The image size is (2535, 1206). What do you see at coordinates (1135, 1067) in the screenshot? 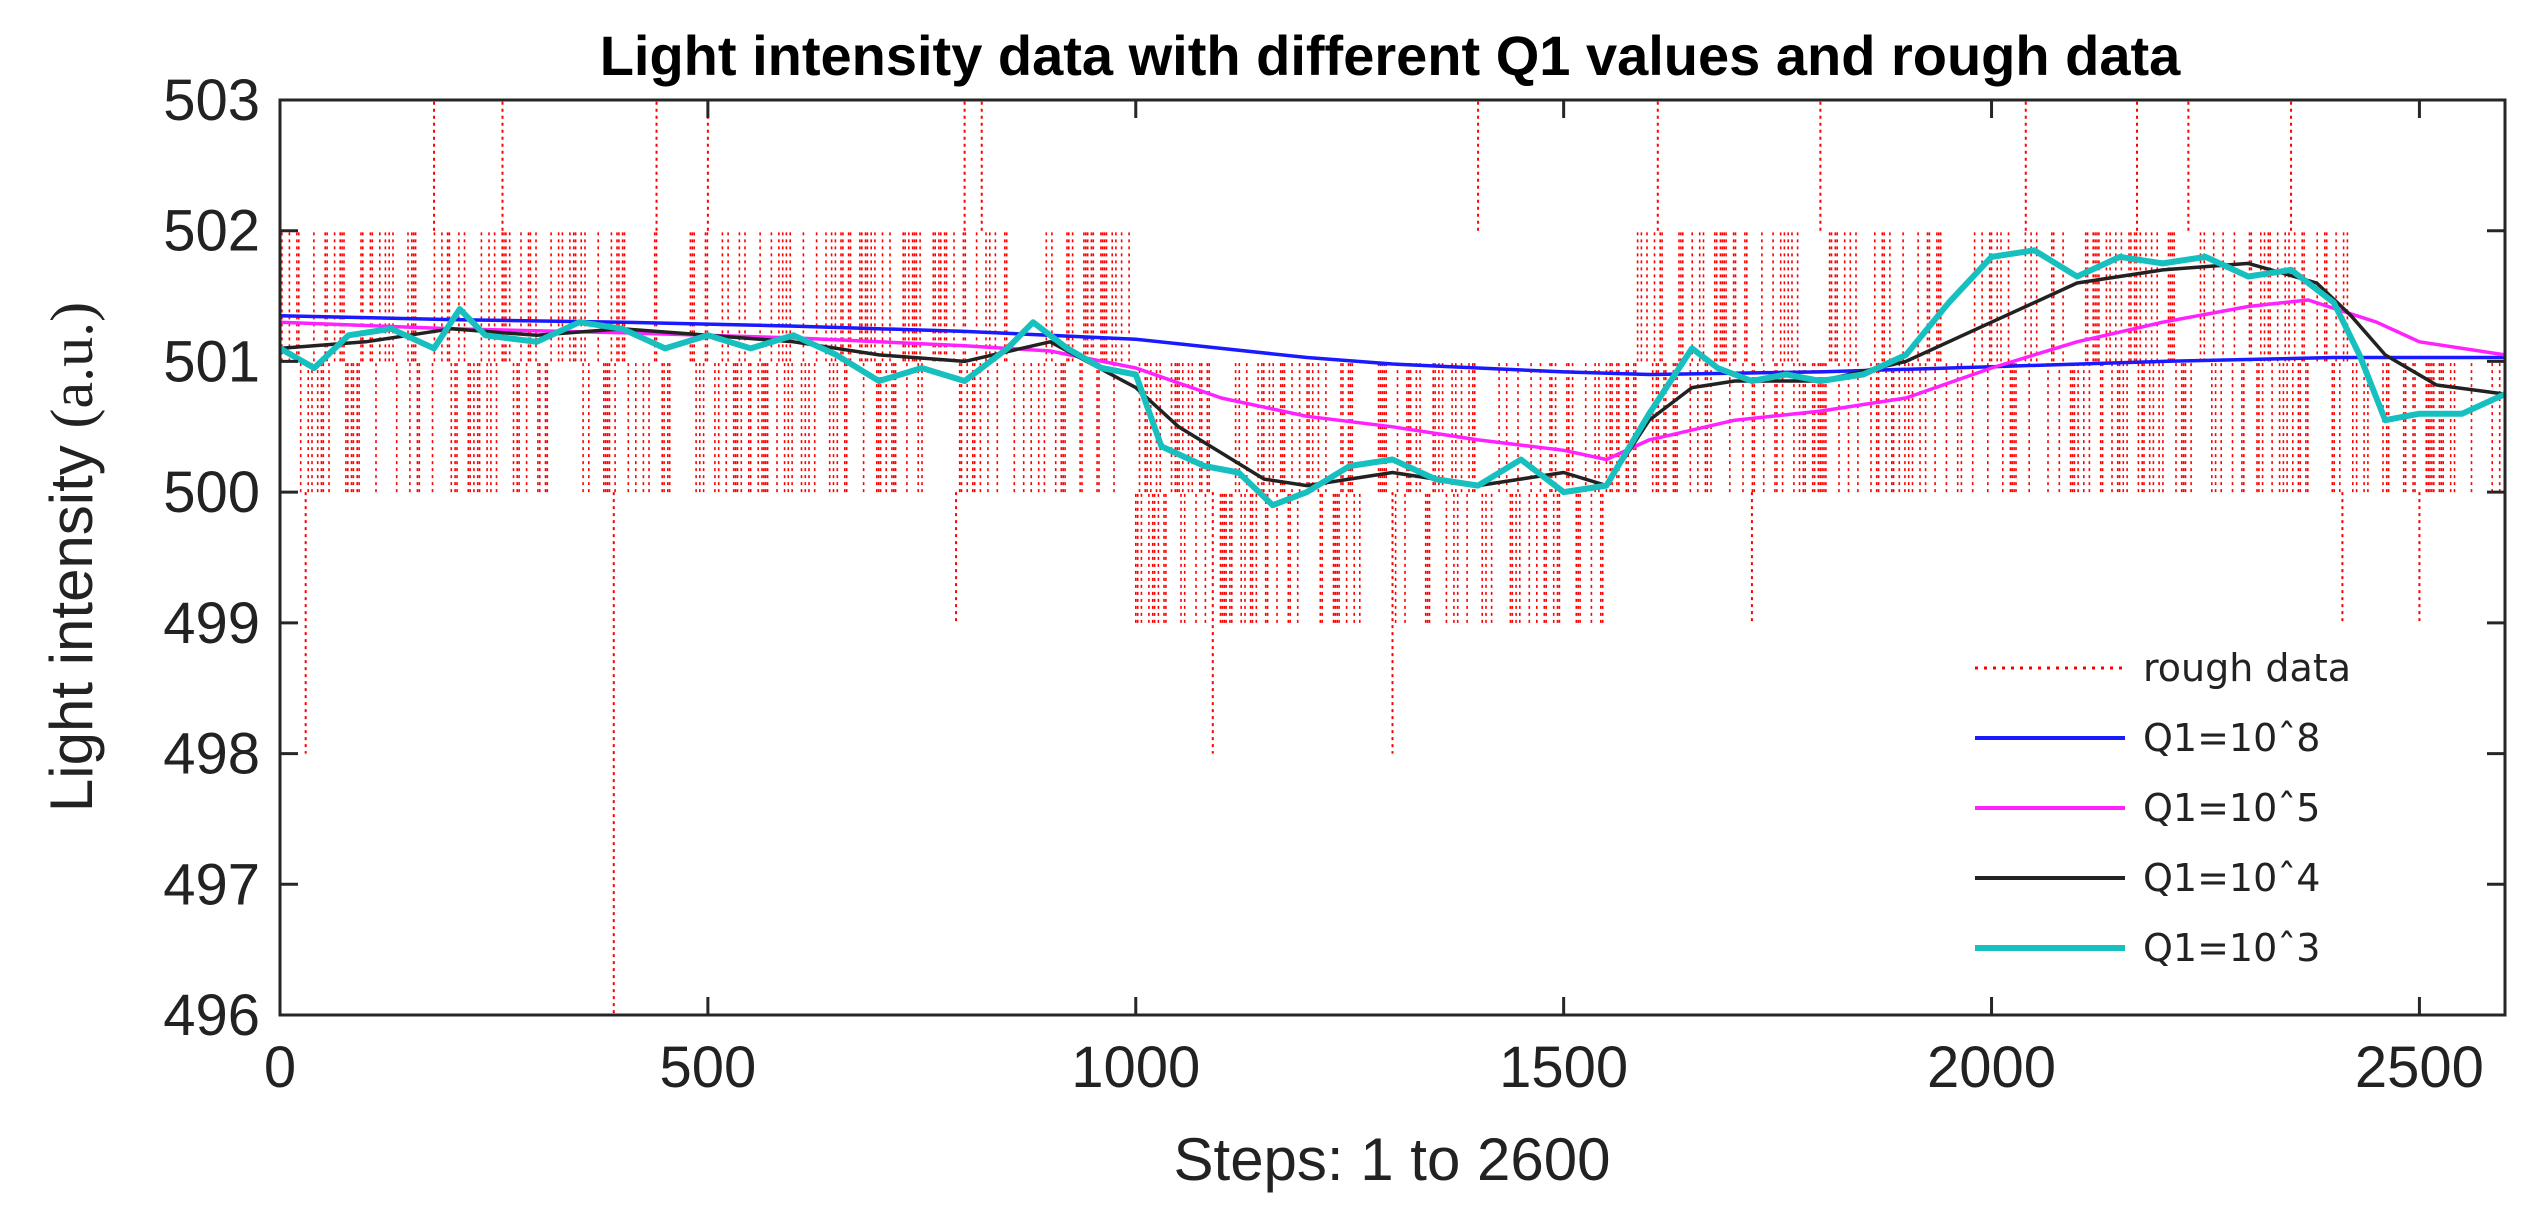
I see `x-tick-label-2: 1000` at bounding box center [1135, 1067].